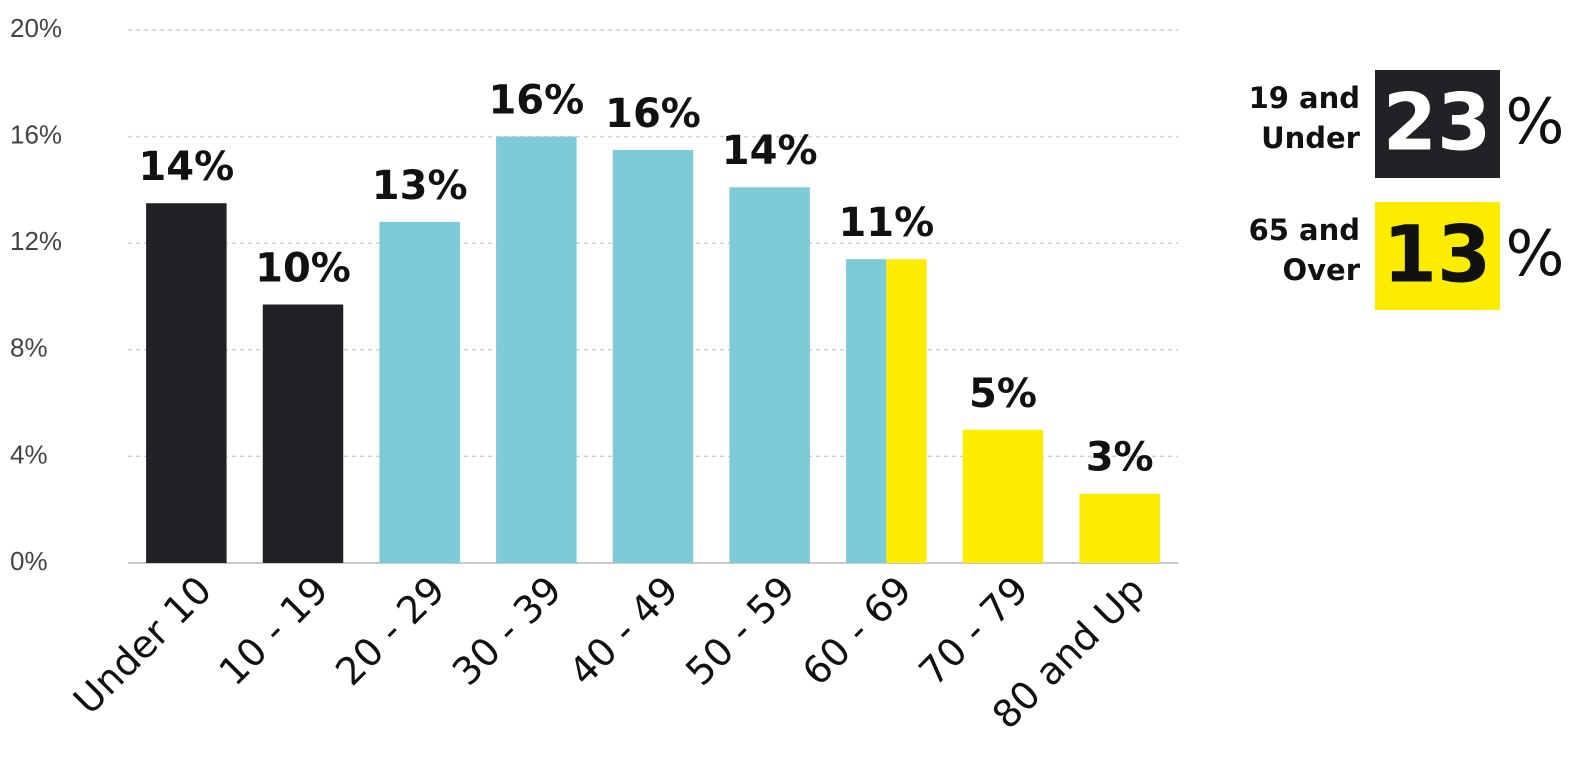 This screenshot has height=758, width=1573. What do you see at coordinates (390, 631) in the screenshot?
I see `x-tick-label: 20 - 29` at bounding box center [390, 631].